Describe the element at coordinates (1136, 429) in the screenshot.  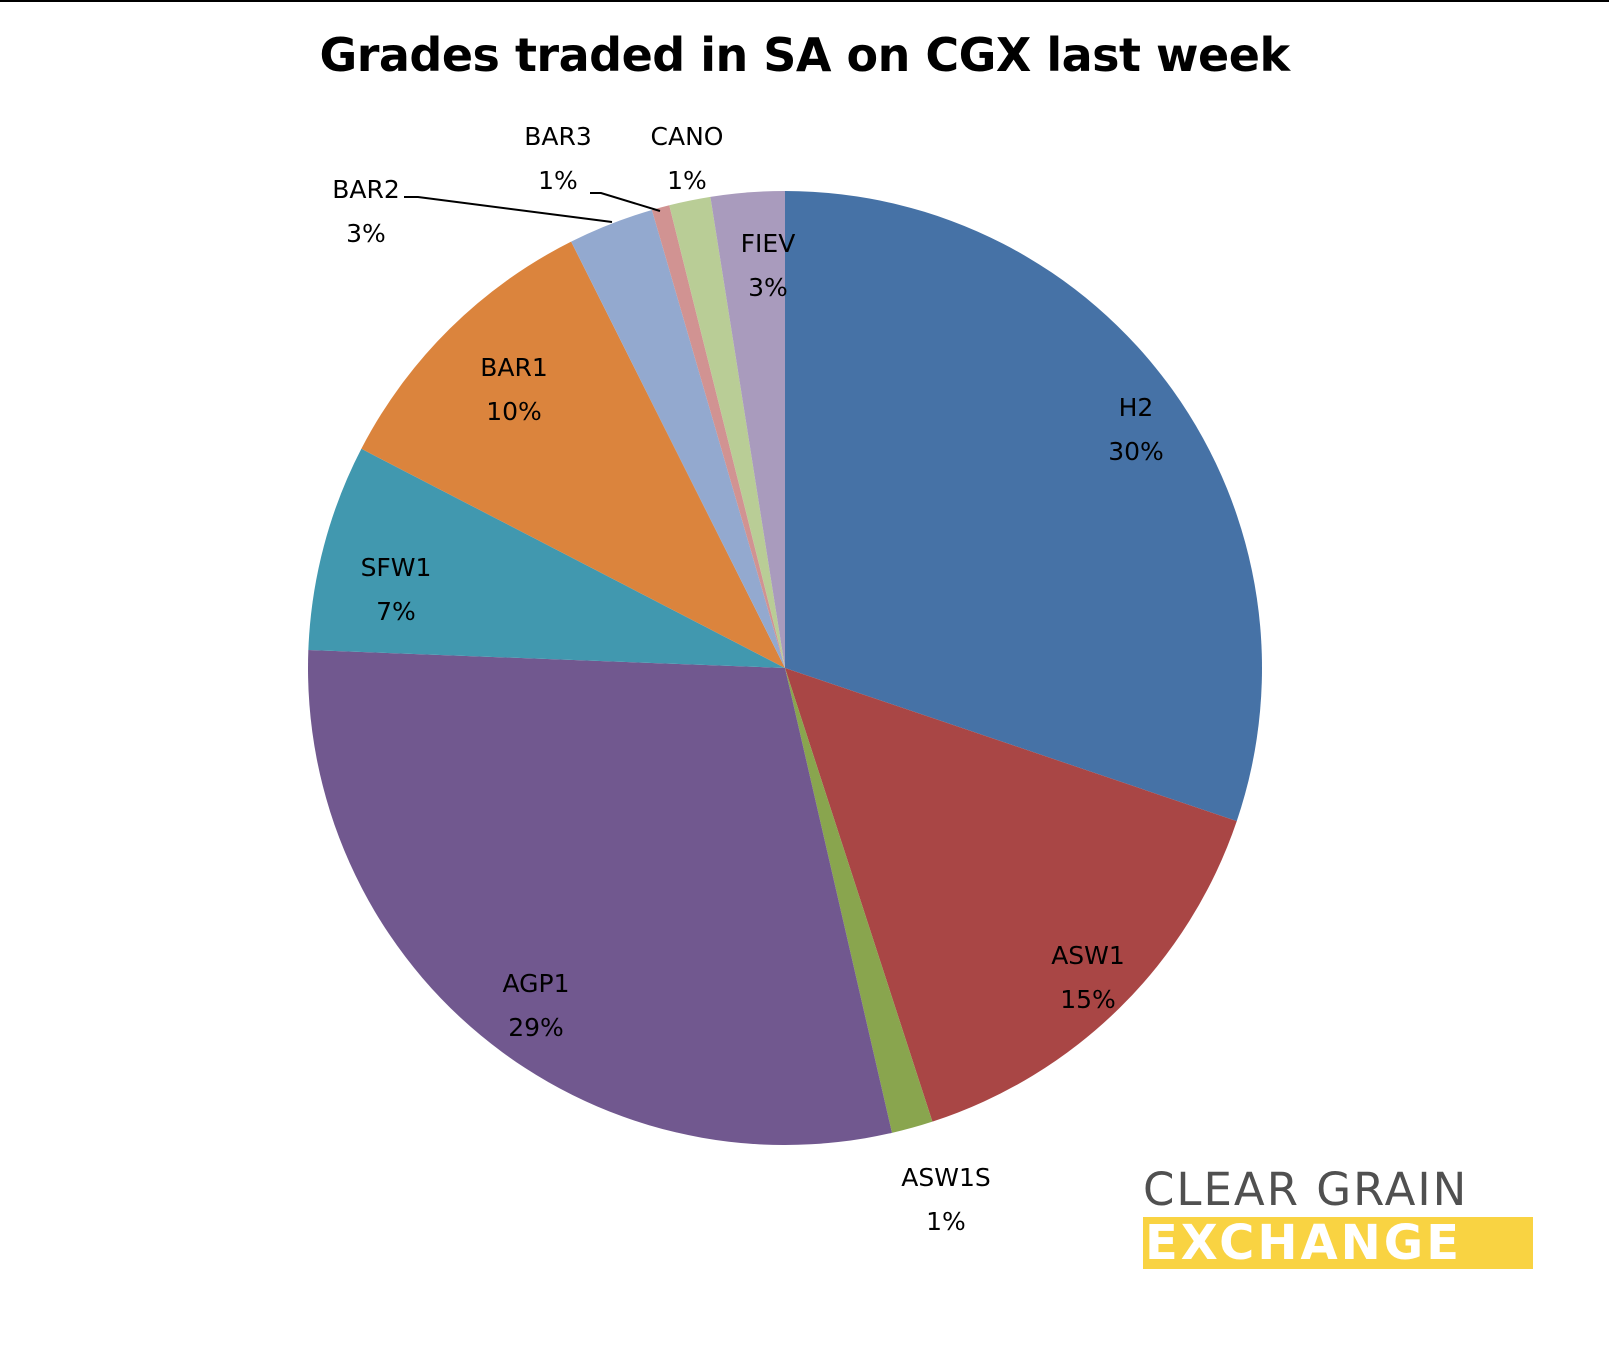
I see `label-h2: H2 30%` at that location.